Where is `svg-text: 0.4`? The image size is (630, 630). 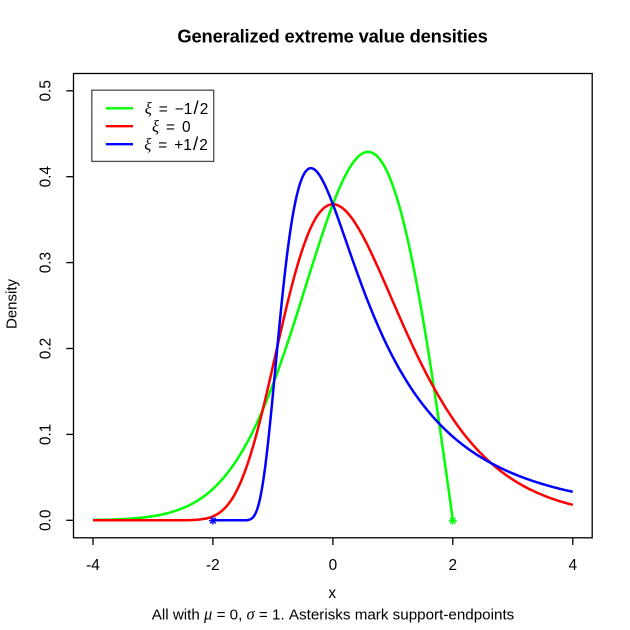
svg-text: 0.4 is located at coordinates (45, 177).